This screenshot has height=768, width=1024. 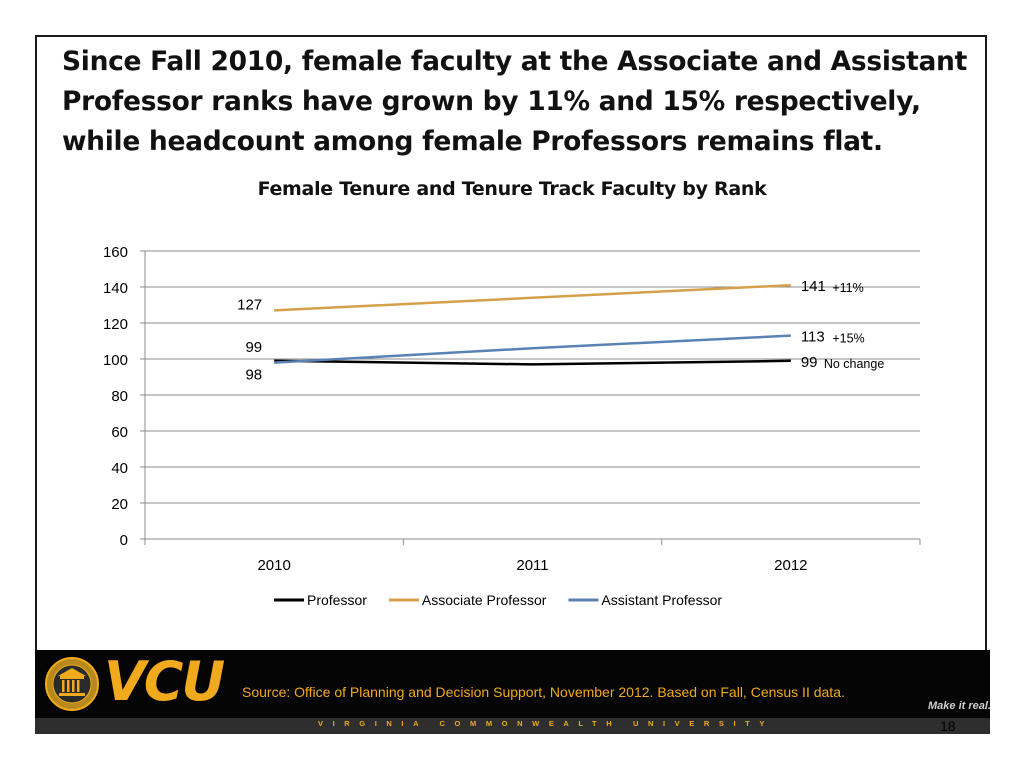 What do you see at coordinates (546, 723) in the screenshot?
I see `university-name: VIRGINIA COMMONWEALTH UNIVERSITY` at bounding box center [546, 723].